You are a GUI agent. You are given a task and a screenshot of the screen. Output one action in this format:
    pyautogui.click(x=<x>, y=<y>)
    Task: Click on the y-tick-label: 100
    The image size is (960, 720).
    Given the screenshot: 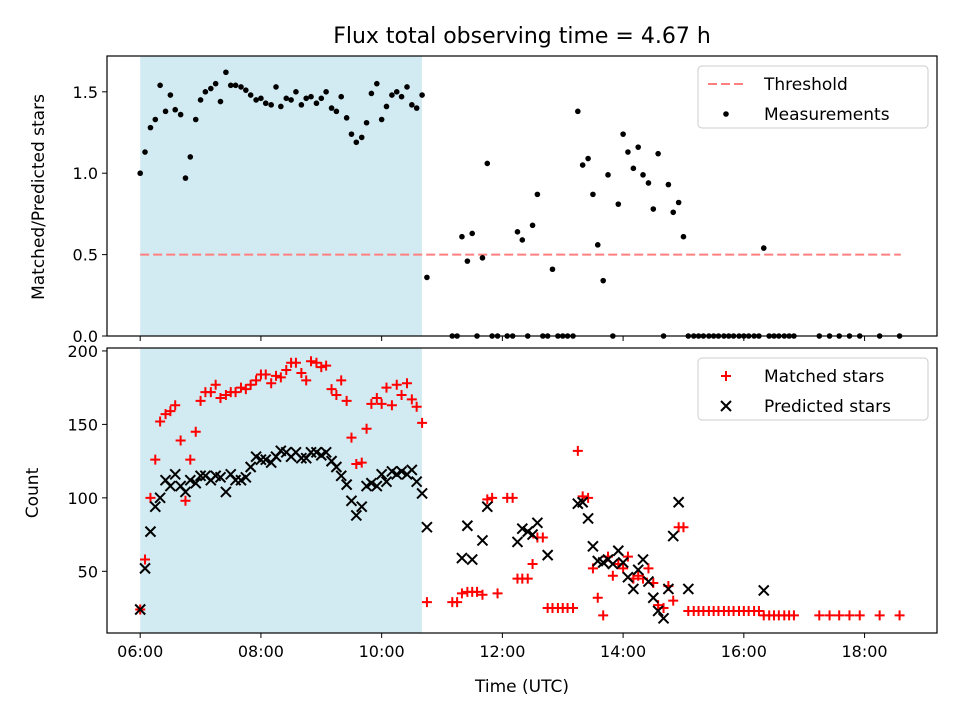 What is the action you would take?
    pyautogui.click(x=82, y=498)
    